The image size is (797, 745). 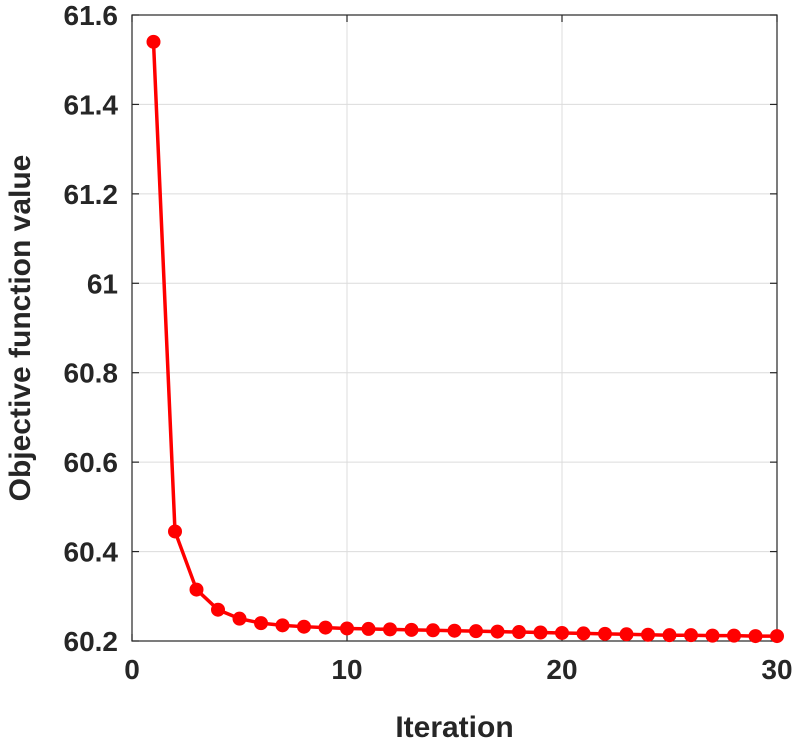 What do you see at coordinates (346, 669) in the screenshot?
I see `x-tick-label: 10` at bounding box center [346, 669].